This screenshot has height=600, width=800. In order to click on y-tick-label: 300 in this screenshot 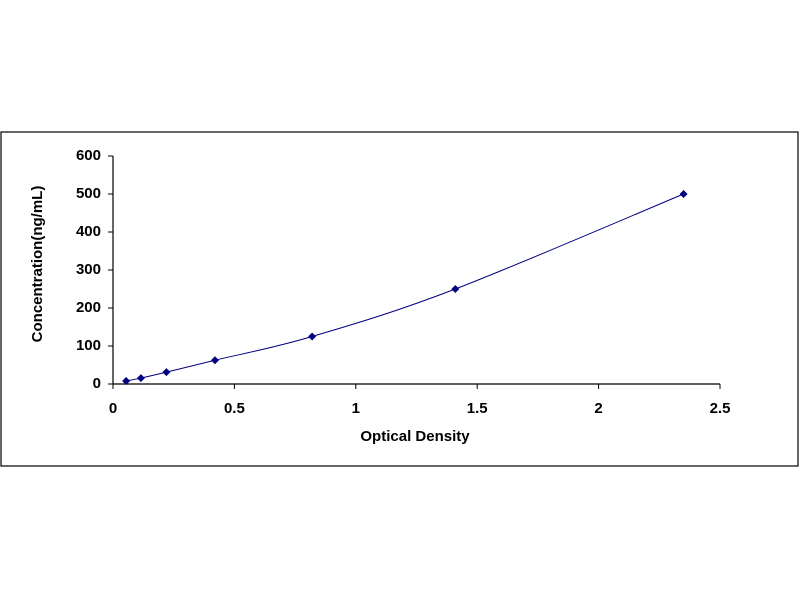, I will do `click(88, 269)`.